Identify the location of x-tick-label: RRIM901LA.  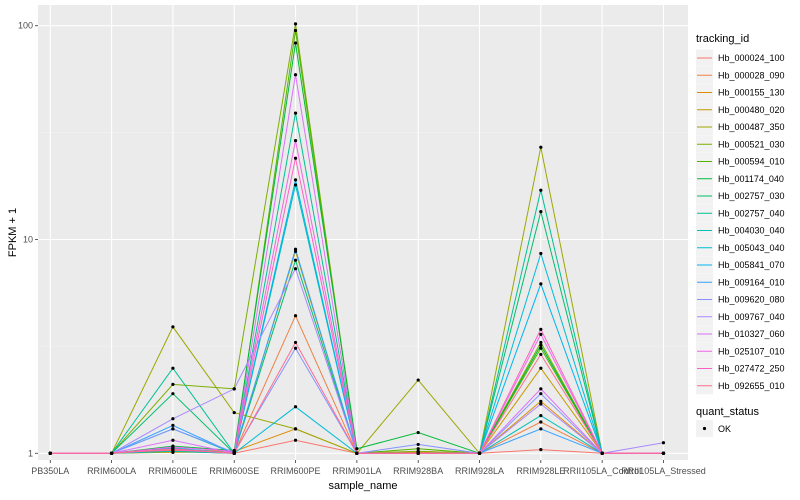
(356, 471).